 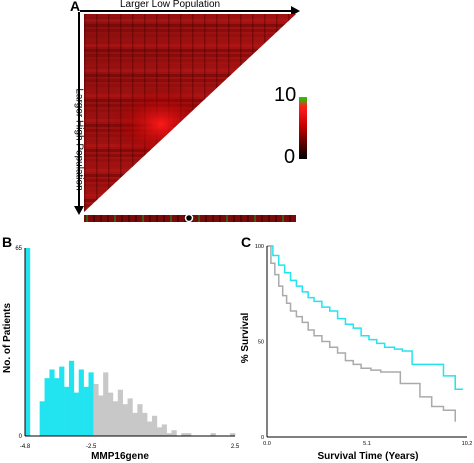 I want to click on heatmap-hotspot, so click(x=155, y=120).